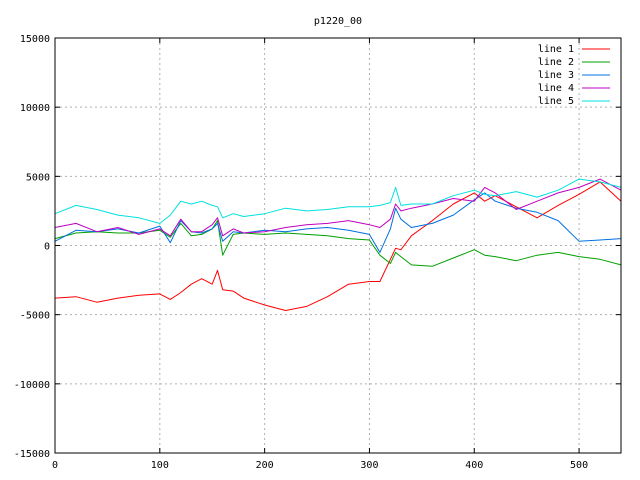 Image resolution: width=640 pixels, height=480 pixels. Describe the element at coordinates (579, 465) in the screenshot. I see `x-tick-label: 500` at that location.